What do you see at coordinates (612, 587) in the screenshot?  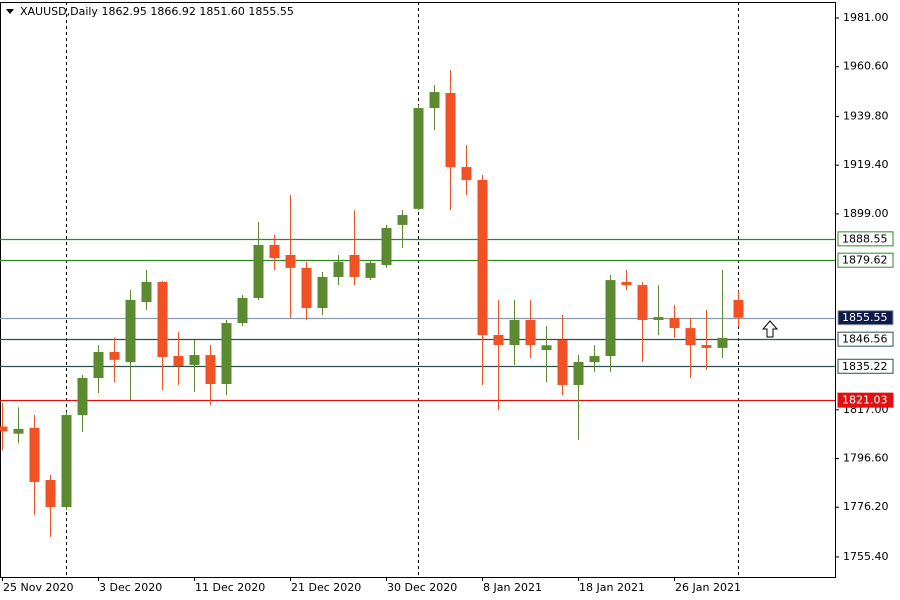 I see `x-tick-label: 18 Jan 2021` at bounding box center [612, 587].